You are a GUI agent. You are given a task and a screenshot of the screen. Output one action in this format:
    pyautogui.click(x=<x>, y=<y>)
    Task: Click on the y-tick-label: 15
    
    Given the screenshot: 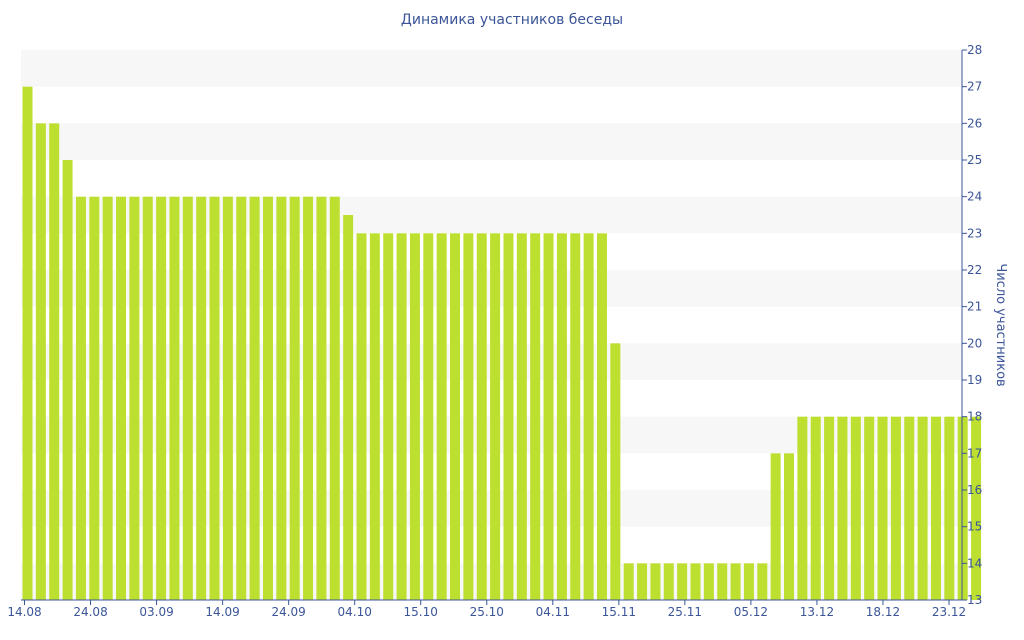 What is the action you would take?
    pyautogui.click(x=974, y=527)
    